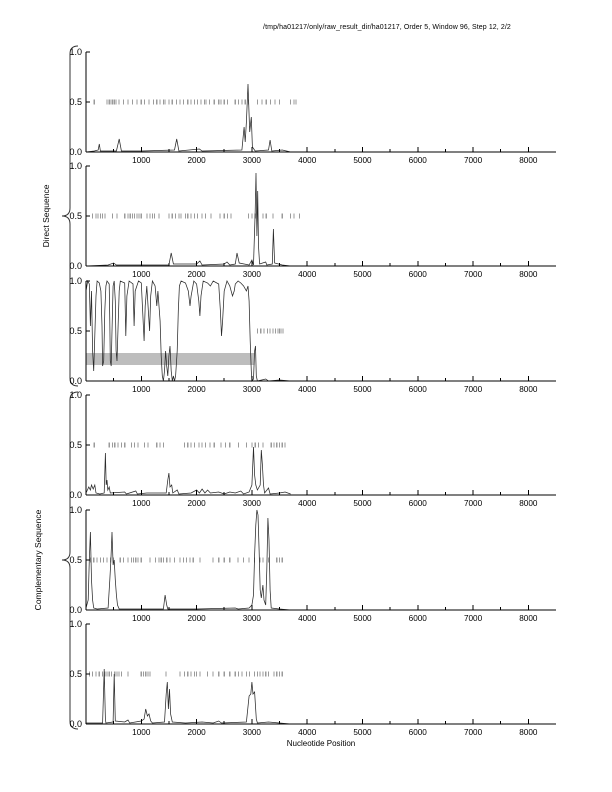 This screenshot has width=612, height=792. What do you see at coordinates (38, 560) in the screenshot?
I see `complementary-sequence-label: Complementary Sequence` at bounding box center [38, 560].